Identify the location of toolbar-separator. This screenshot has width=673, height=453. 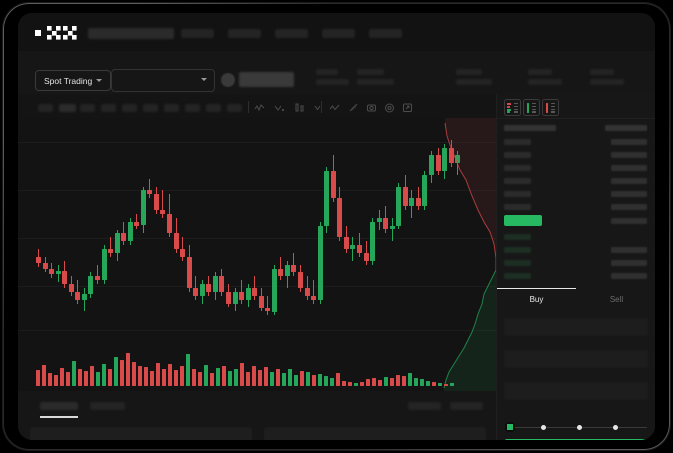
(248, 107).